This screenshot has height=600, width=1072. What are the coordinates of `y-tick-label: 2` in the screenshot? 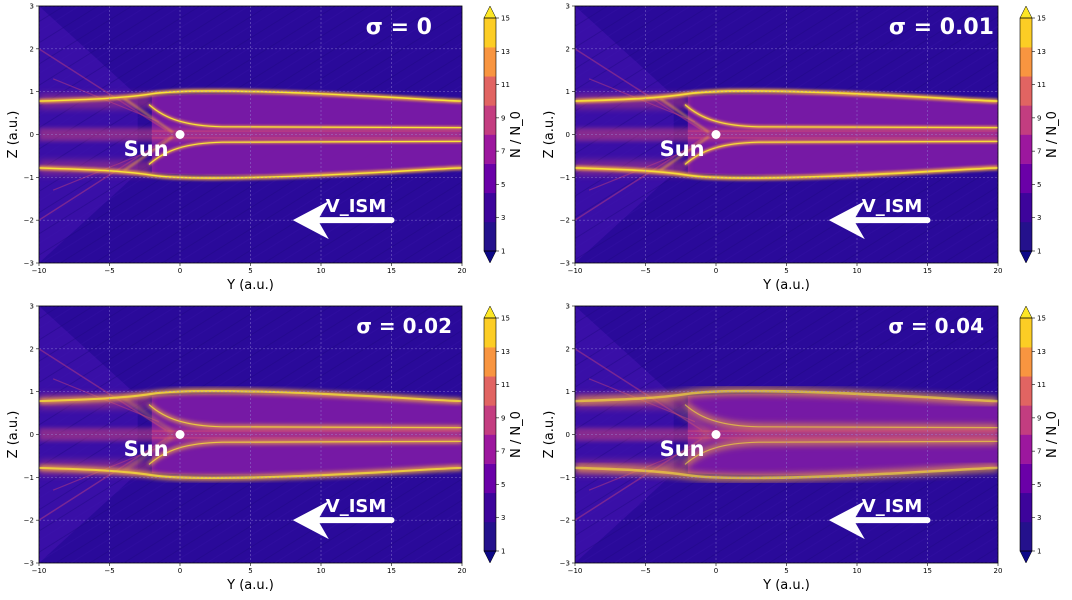 It's located at (32, 349).